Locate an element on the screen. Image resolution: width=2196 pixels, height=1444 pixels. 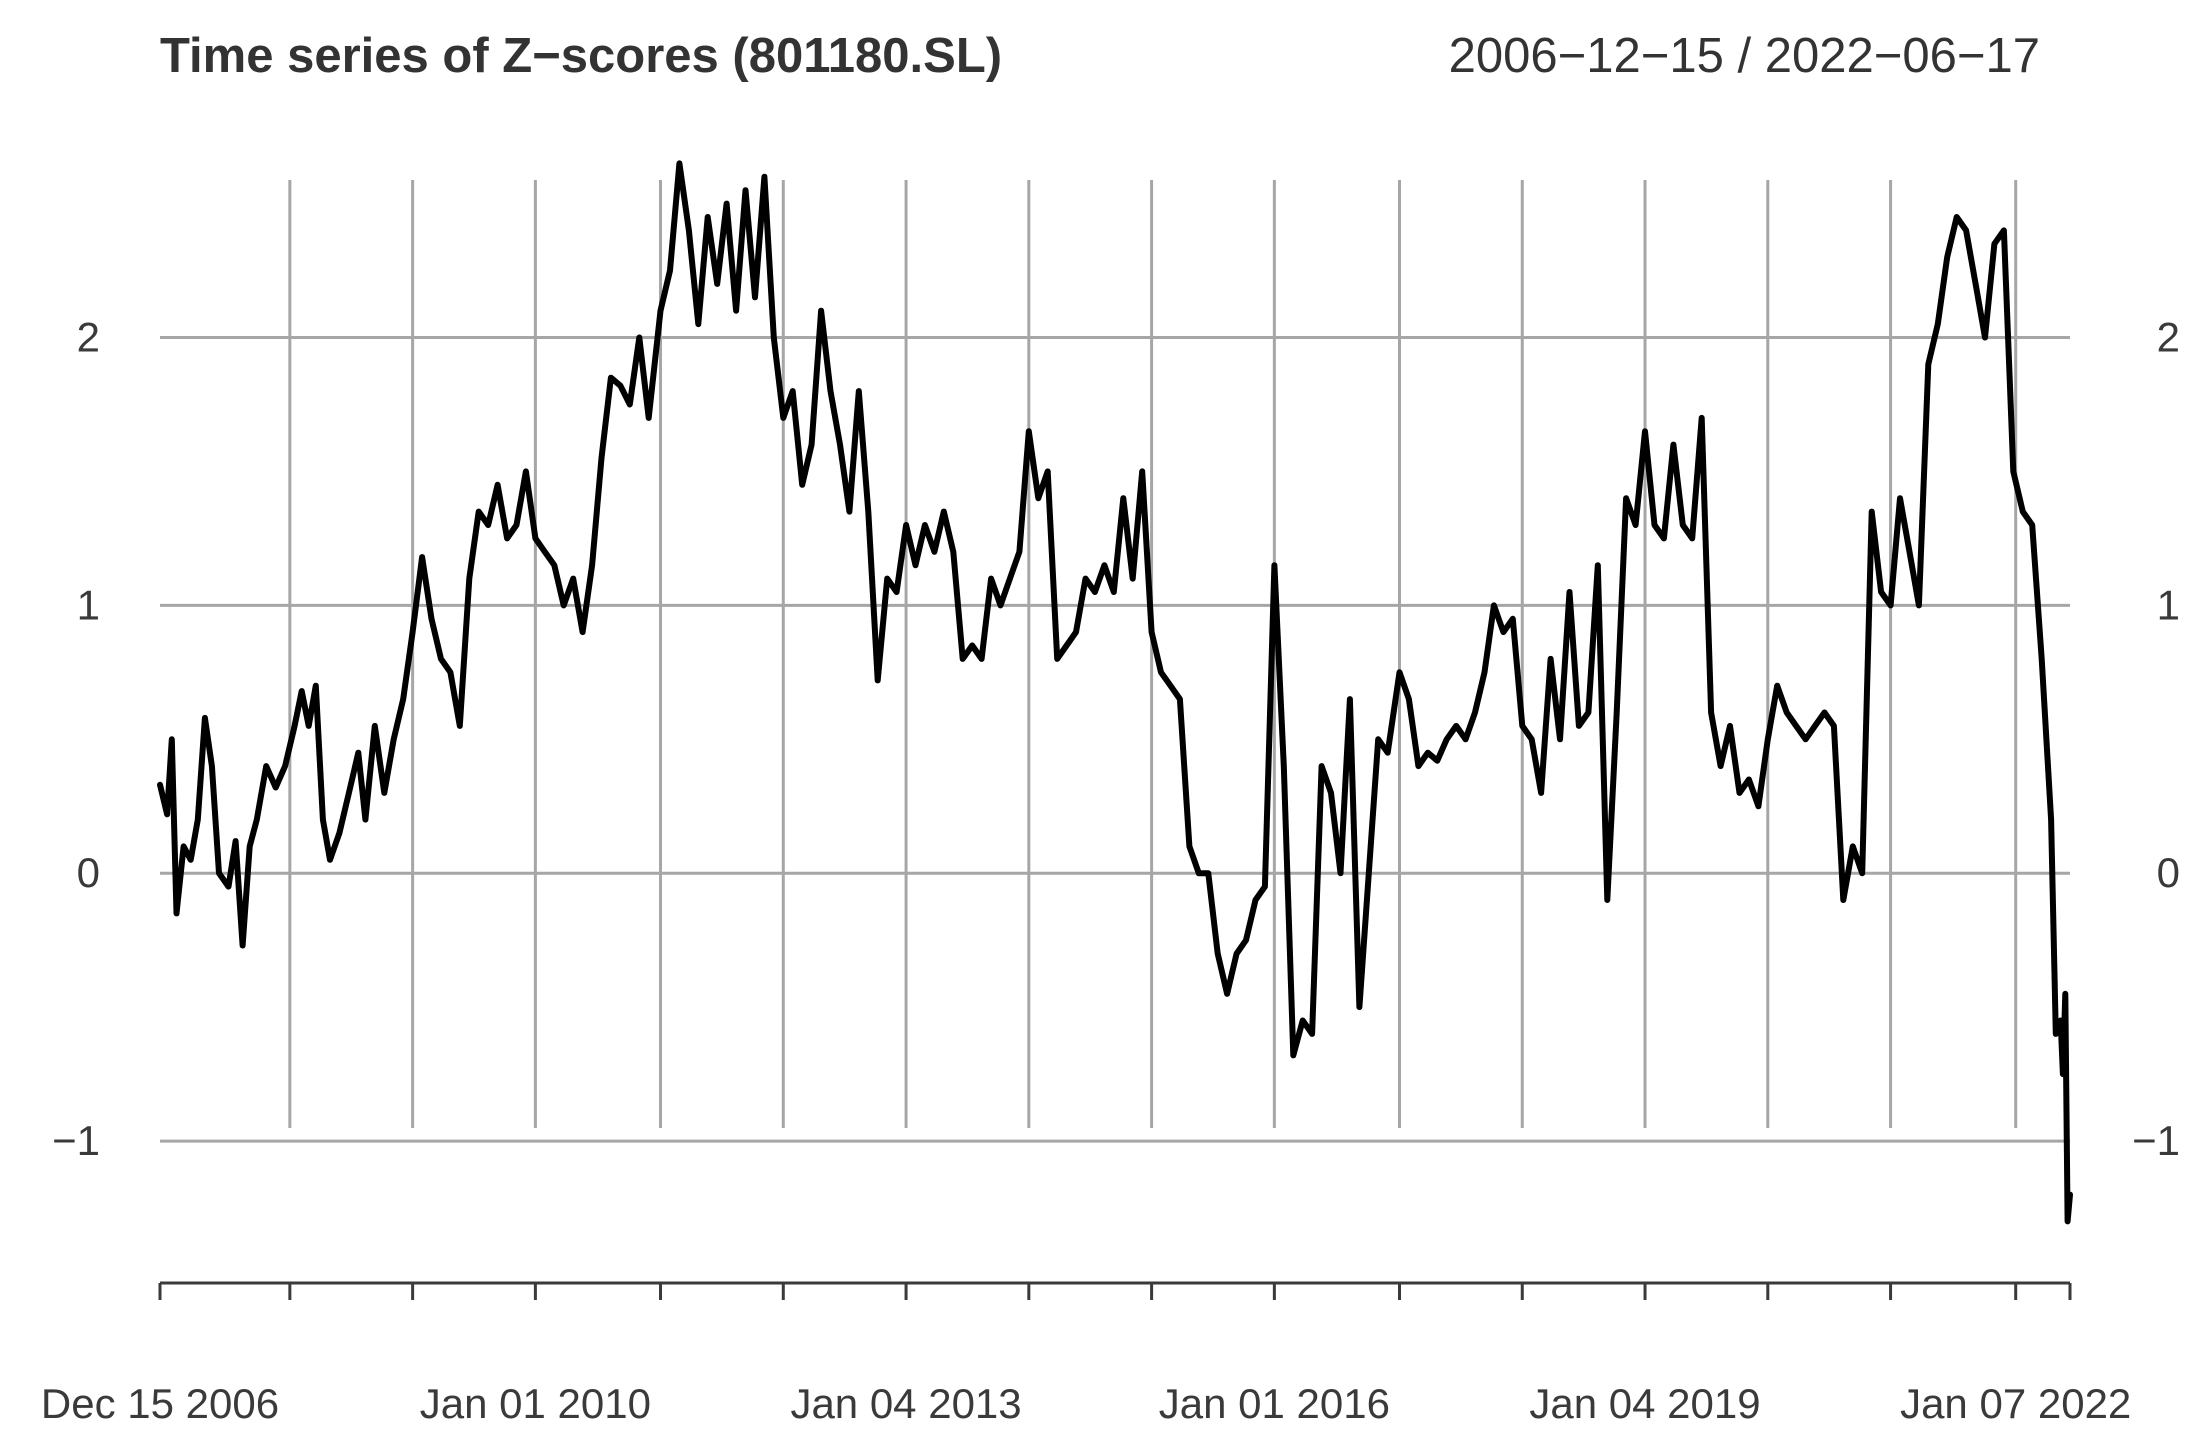
y-tick-label-right: −1 is located at coordinates (2156, 1140).